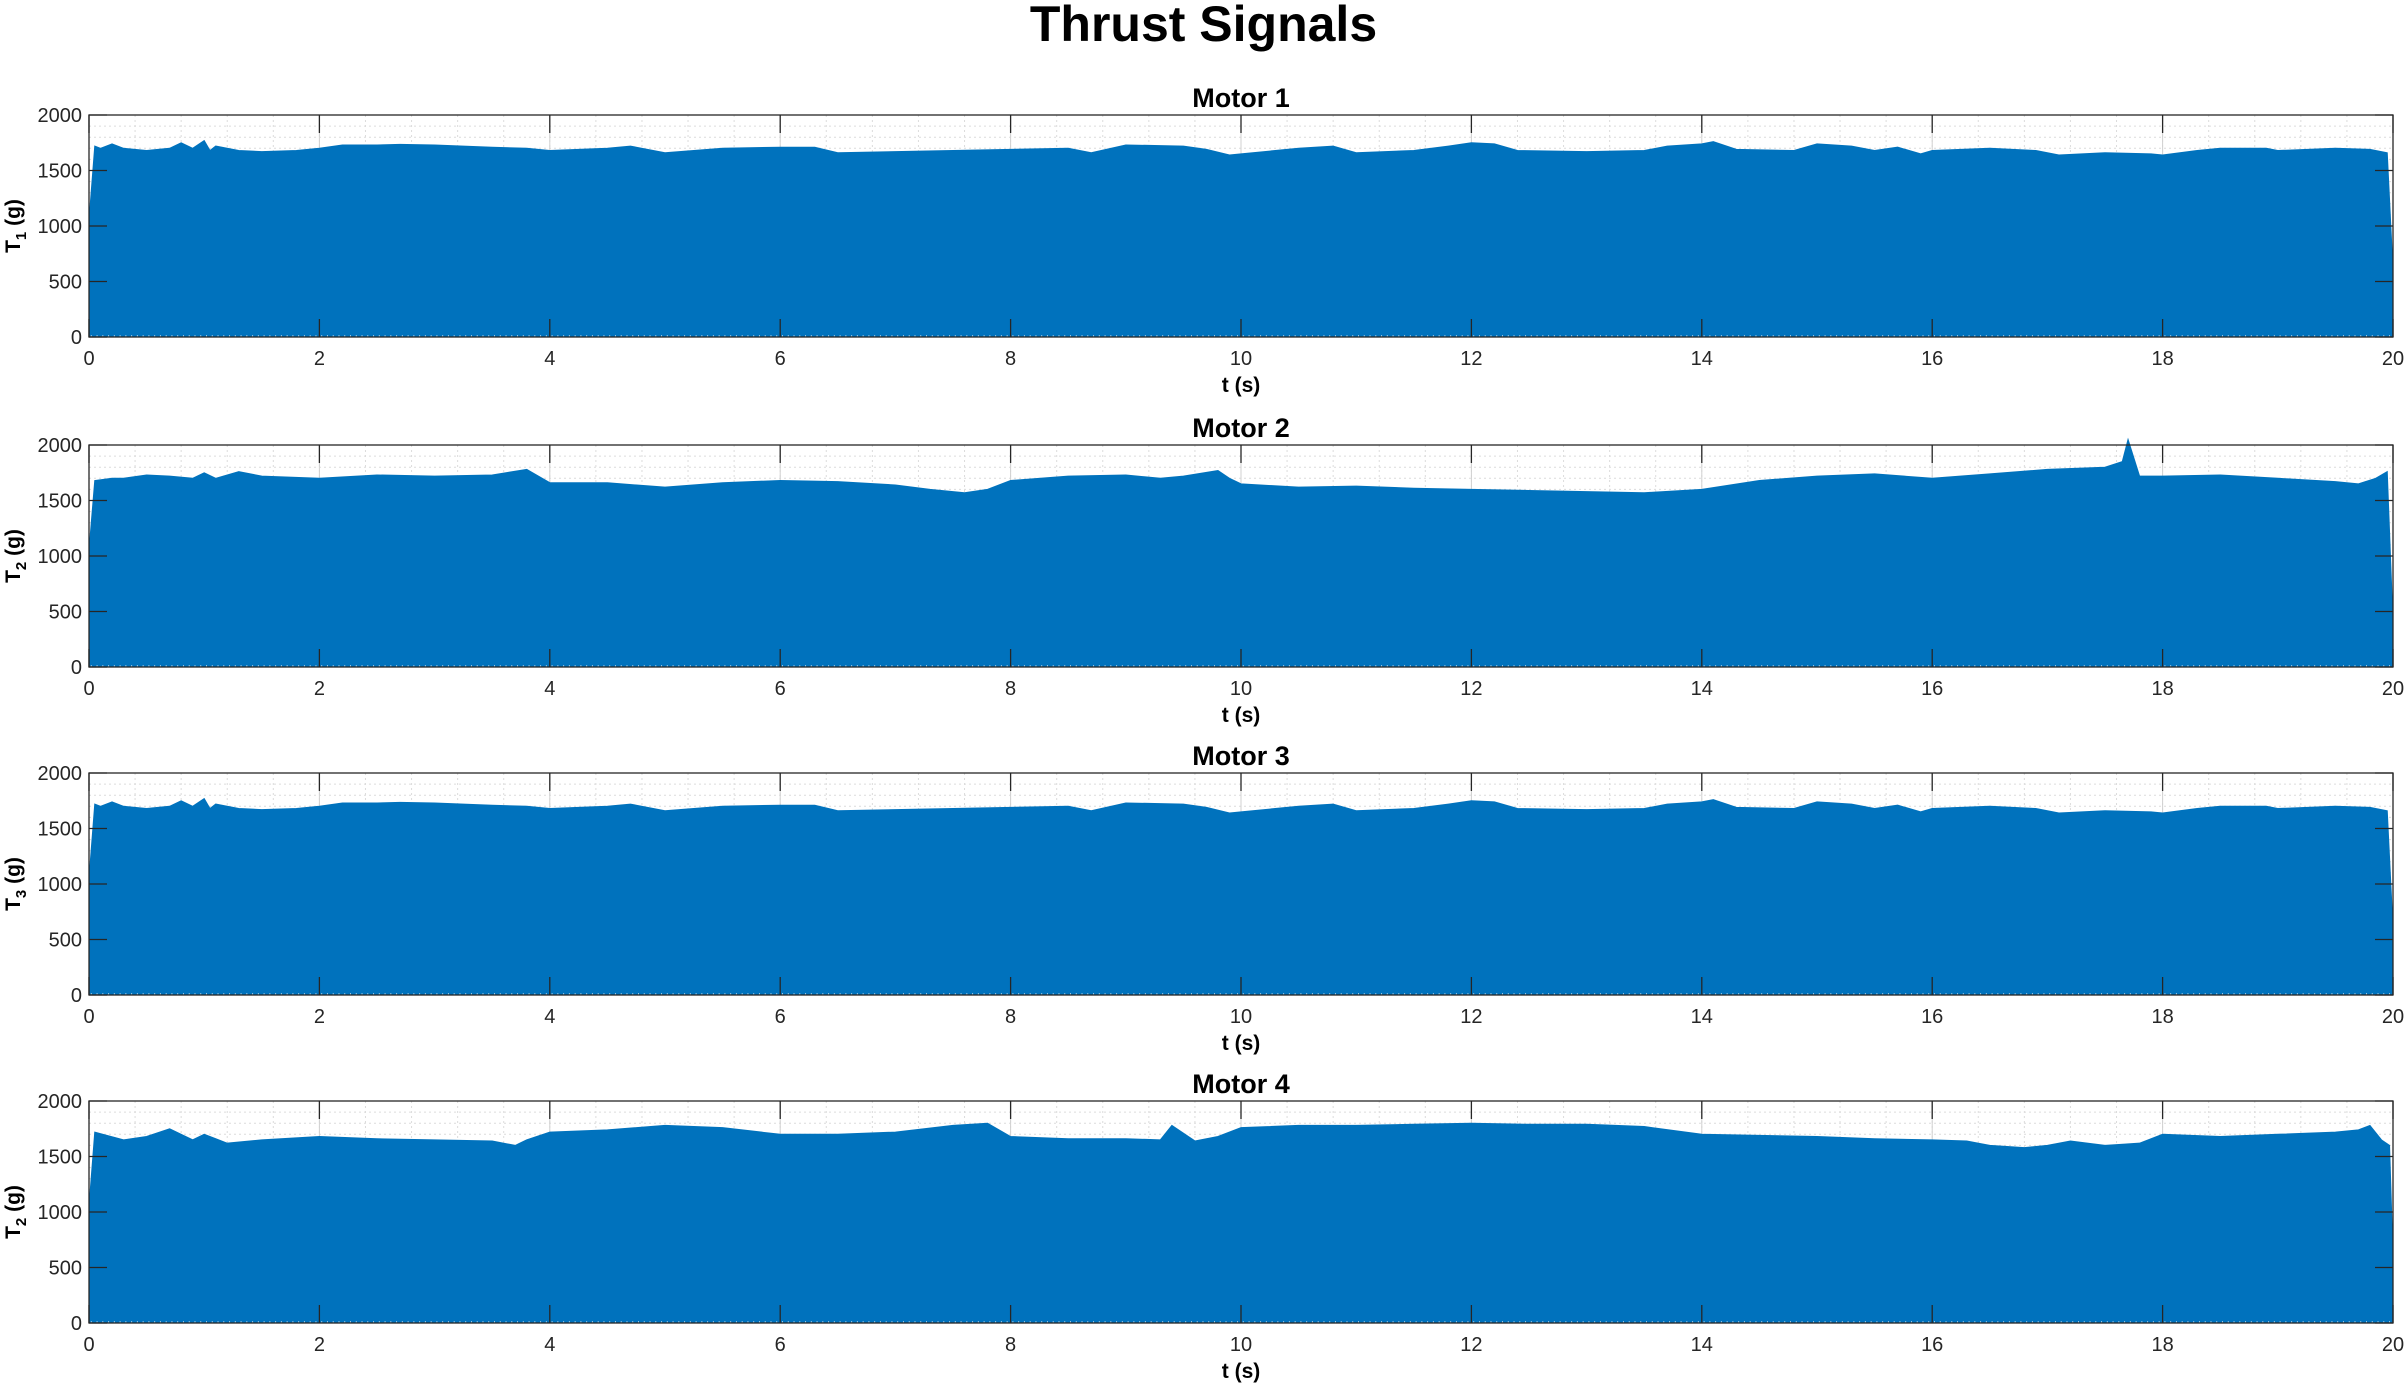 The image size is (2407, 1383). What do you see at coordinates (1241, 1084) in the screenshot?
I see `subplot-title: Motor 4` at bounding box center [1241, 1084].